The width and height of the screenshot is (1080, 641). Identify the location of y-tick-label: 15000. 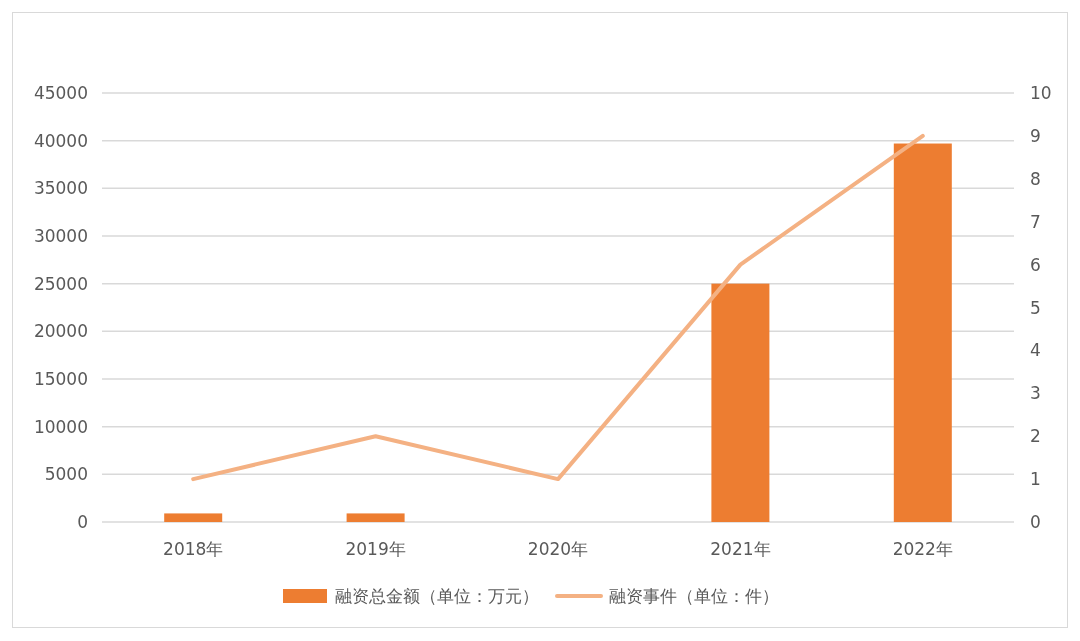
(60, 379).